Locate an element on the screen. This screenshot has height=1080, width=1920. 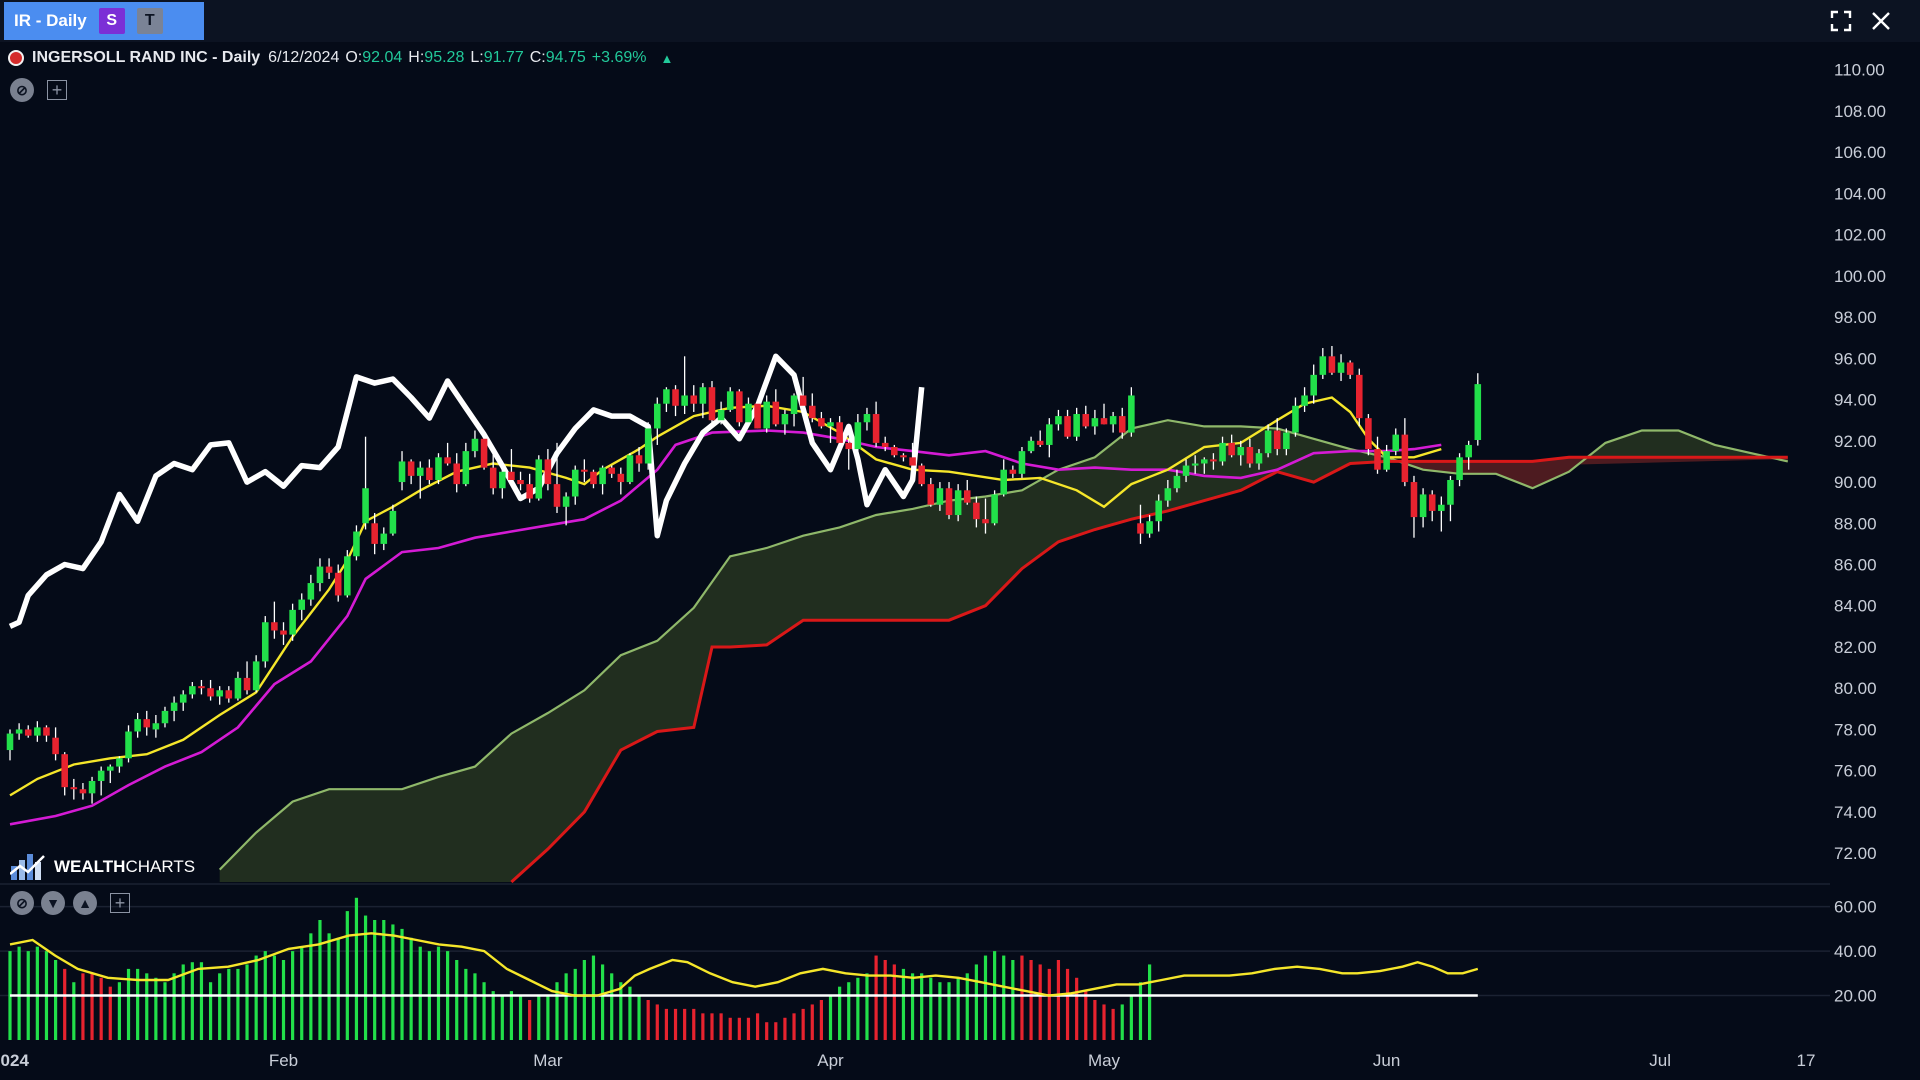
time-tick-label: Jun is located at coordinates (1386, 1060).